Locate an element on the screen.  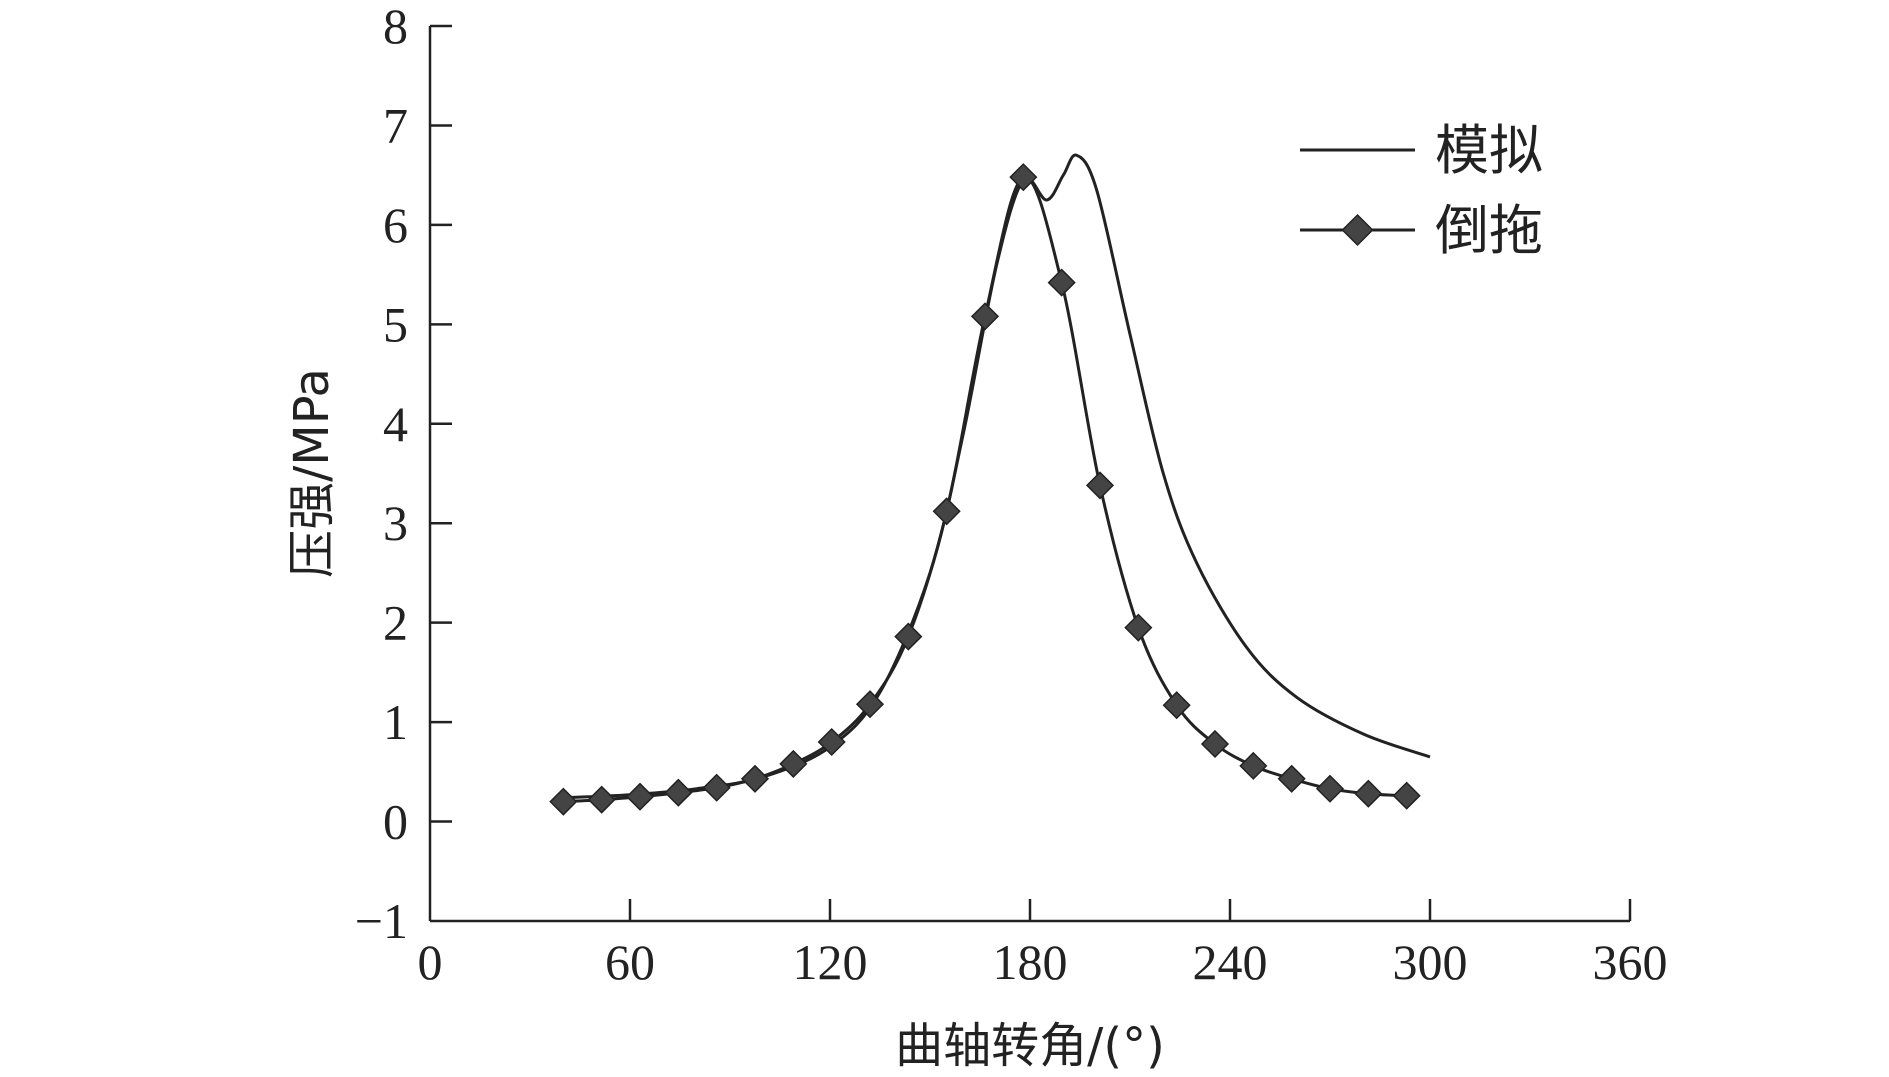
x-tick-label: 0 is located at coordinates (430, 962).